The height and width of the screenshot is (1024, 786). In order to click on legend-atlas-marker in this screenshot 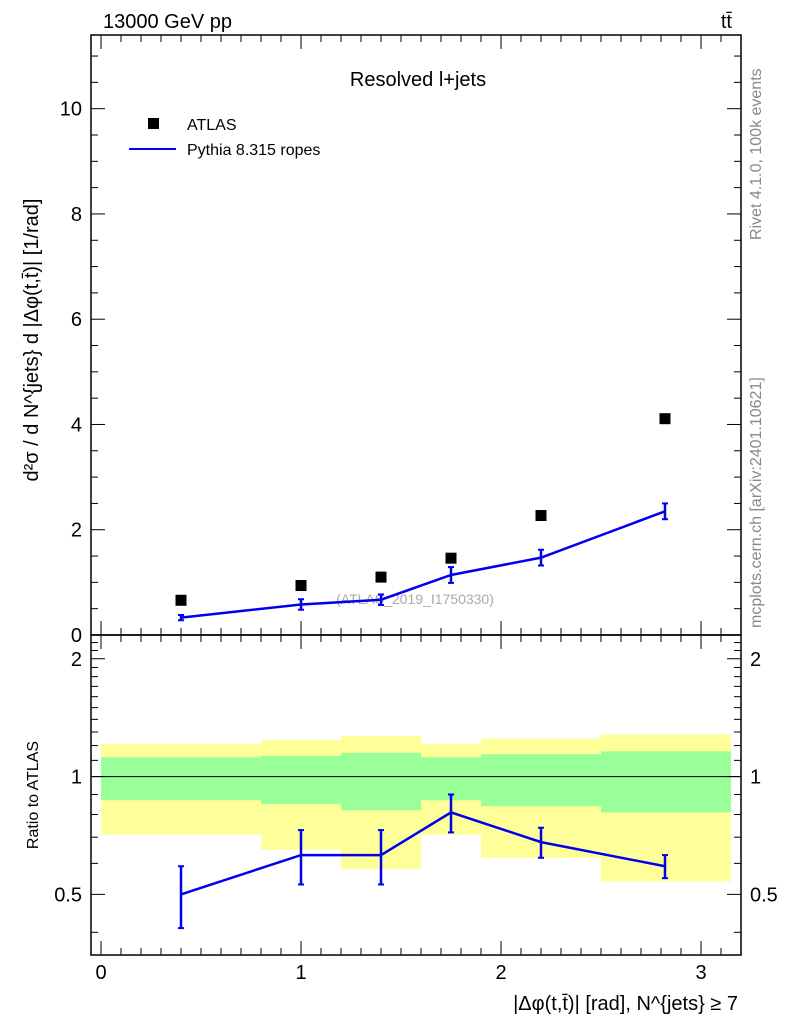, I will do `click(153, 123)`.